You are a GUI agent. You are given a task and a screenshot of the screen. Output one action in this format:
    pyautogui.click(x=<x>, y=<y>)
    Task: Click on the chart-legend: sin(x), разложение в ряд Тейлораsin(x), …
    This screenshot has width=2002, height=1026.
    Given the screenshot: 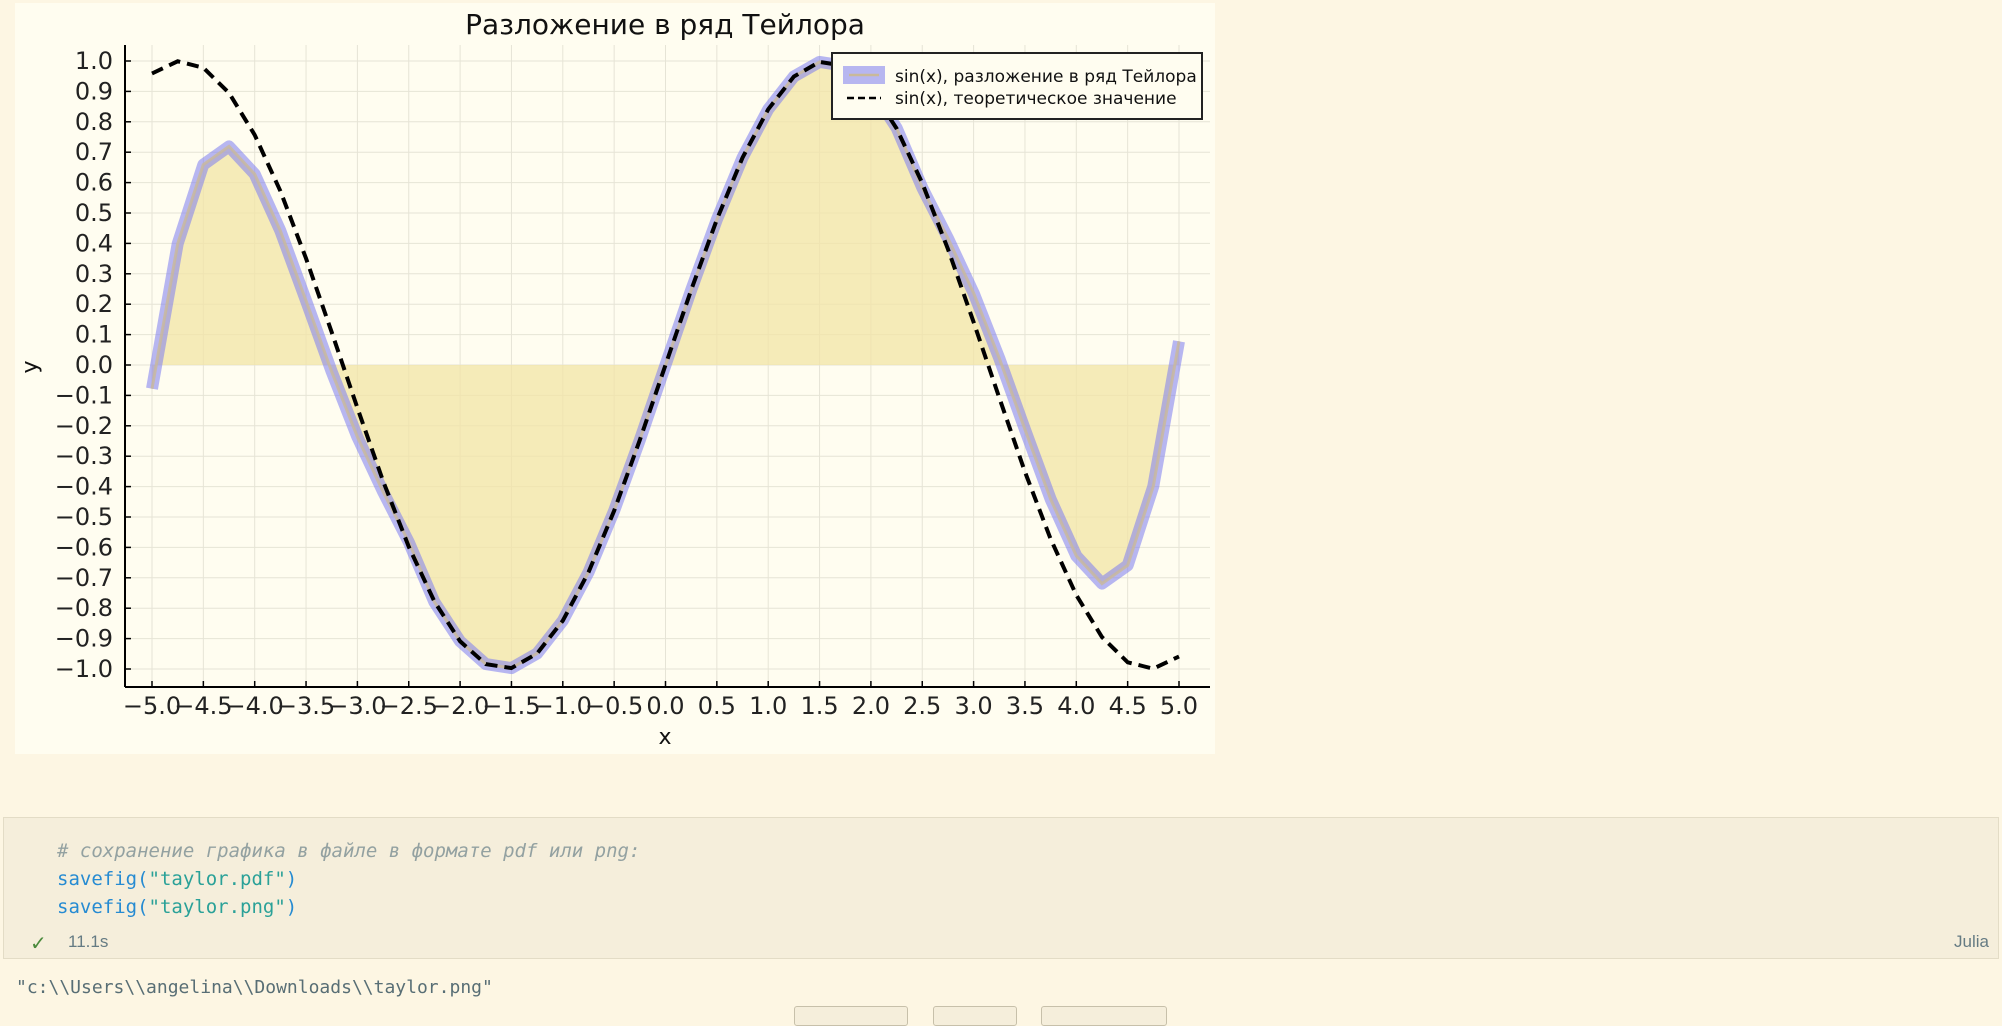 What is the action you would take?
    pyautogui.click(x=1017, y=86)
    